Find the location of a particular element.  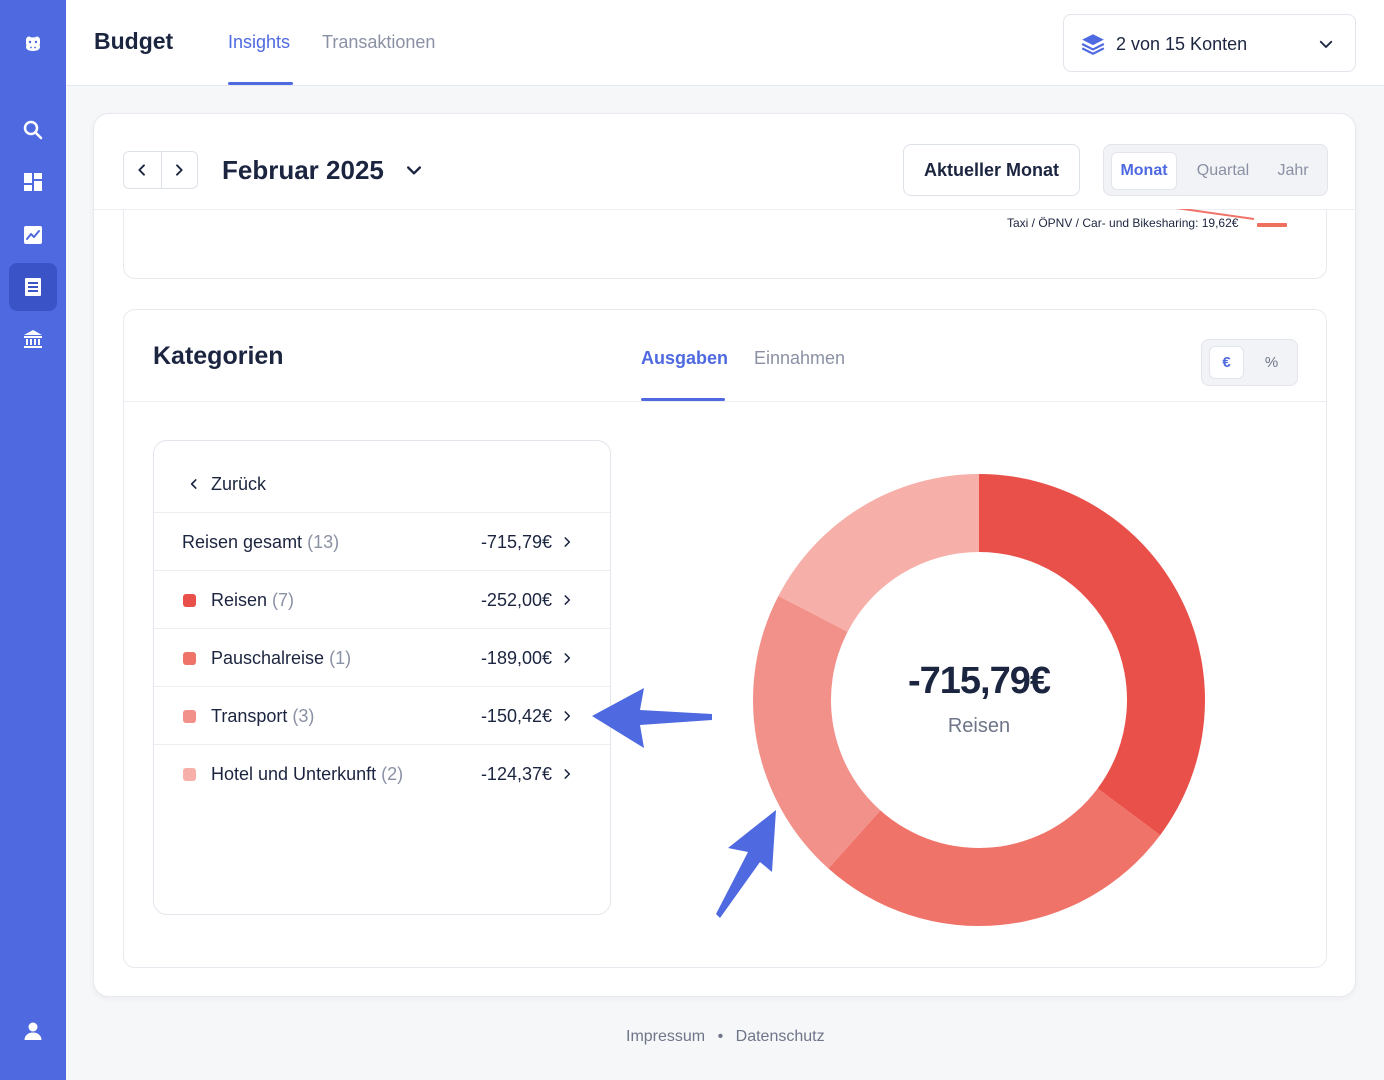

impressum-link: Impressum is located at coordinates (666, 1036).